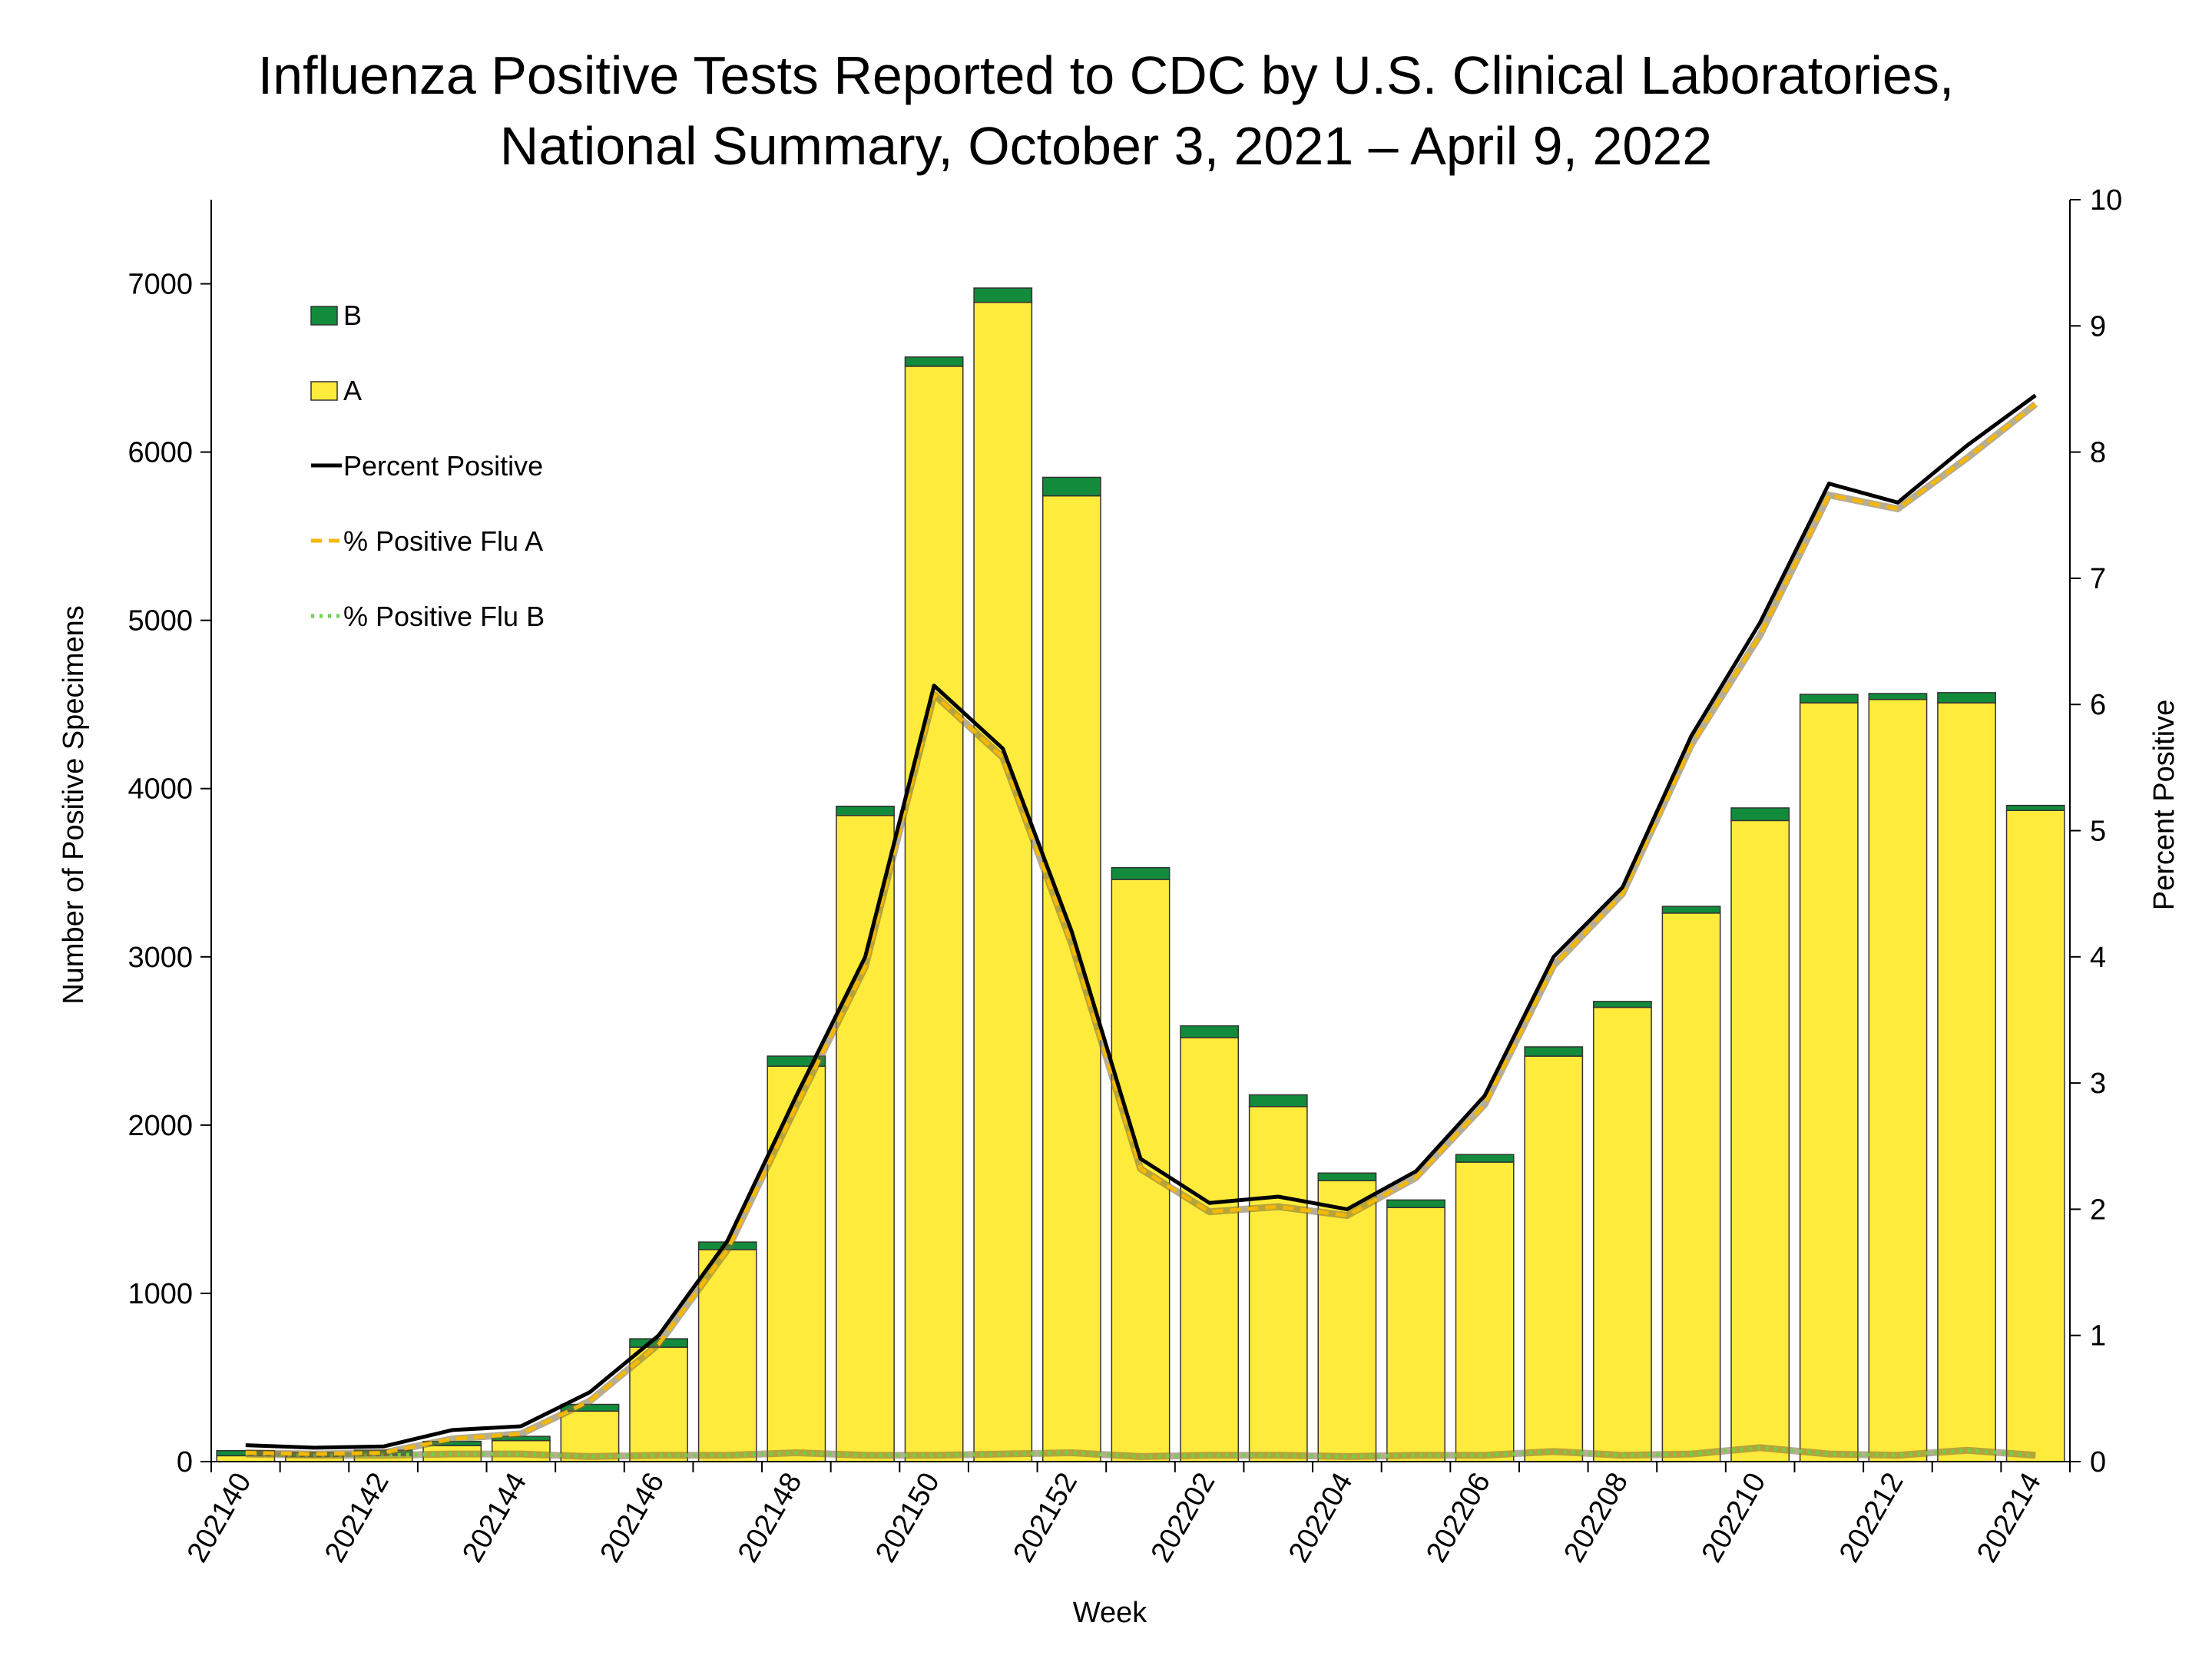 The width and height of the screenshot is (2212, 1659). What do you see at coordinates (2098, 1336) in the screenshot?
I see `y-right-tick-label-1: 1` at bounding box center [2098, 1336].